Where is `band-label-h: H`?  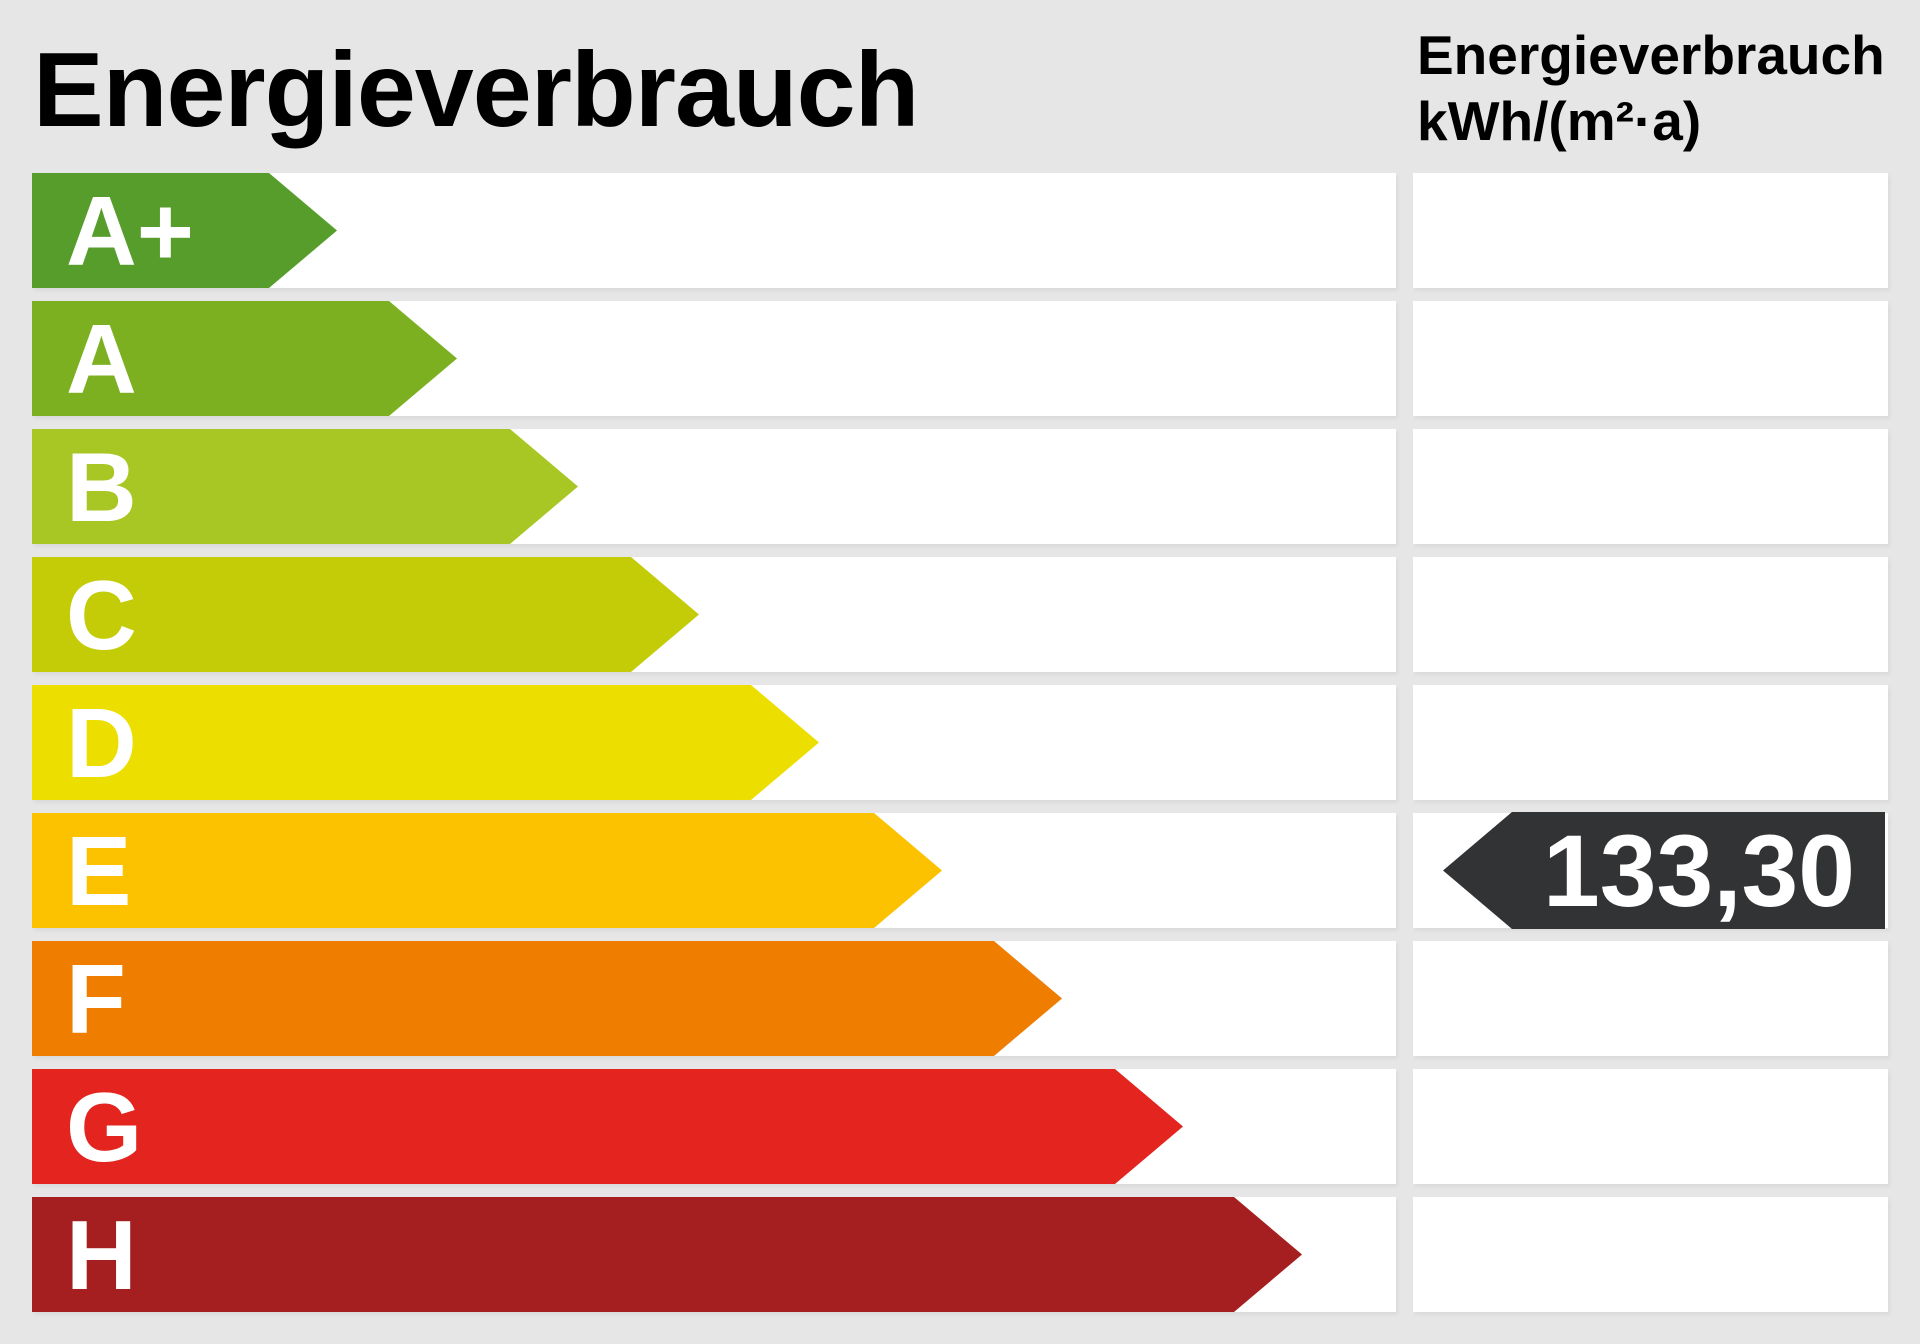
band-label-h: H is located at coordinates (101, 1254).